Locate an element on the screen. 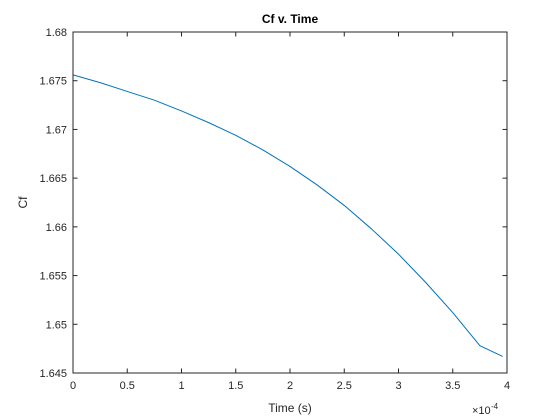  chart-title: Cf v. Time is located at coordinates (290, 19).